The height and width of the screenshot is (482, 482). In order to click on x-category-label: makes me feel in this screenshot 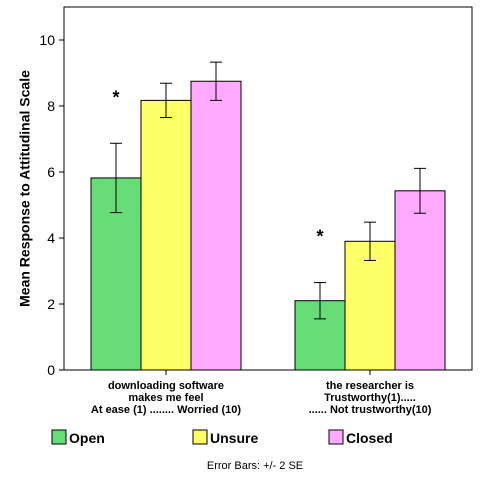, I will do `click(165, 398)`.